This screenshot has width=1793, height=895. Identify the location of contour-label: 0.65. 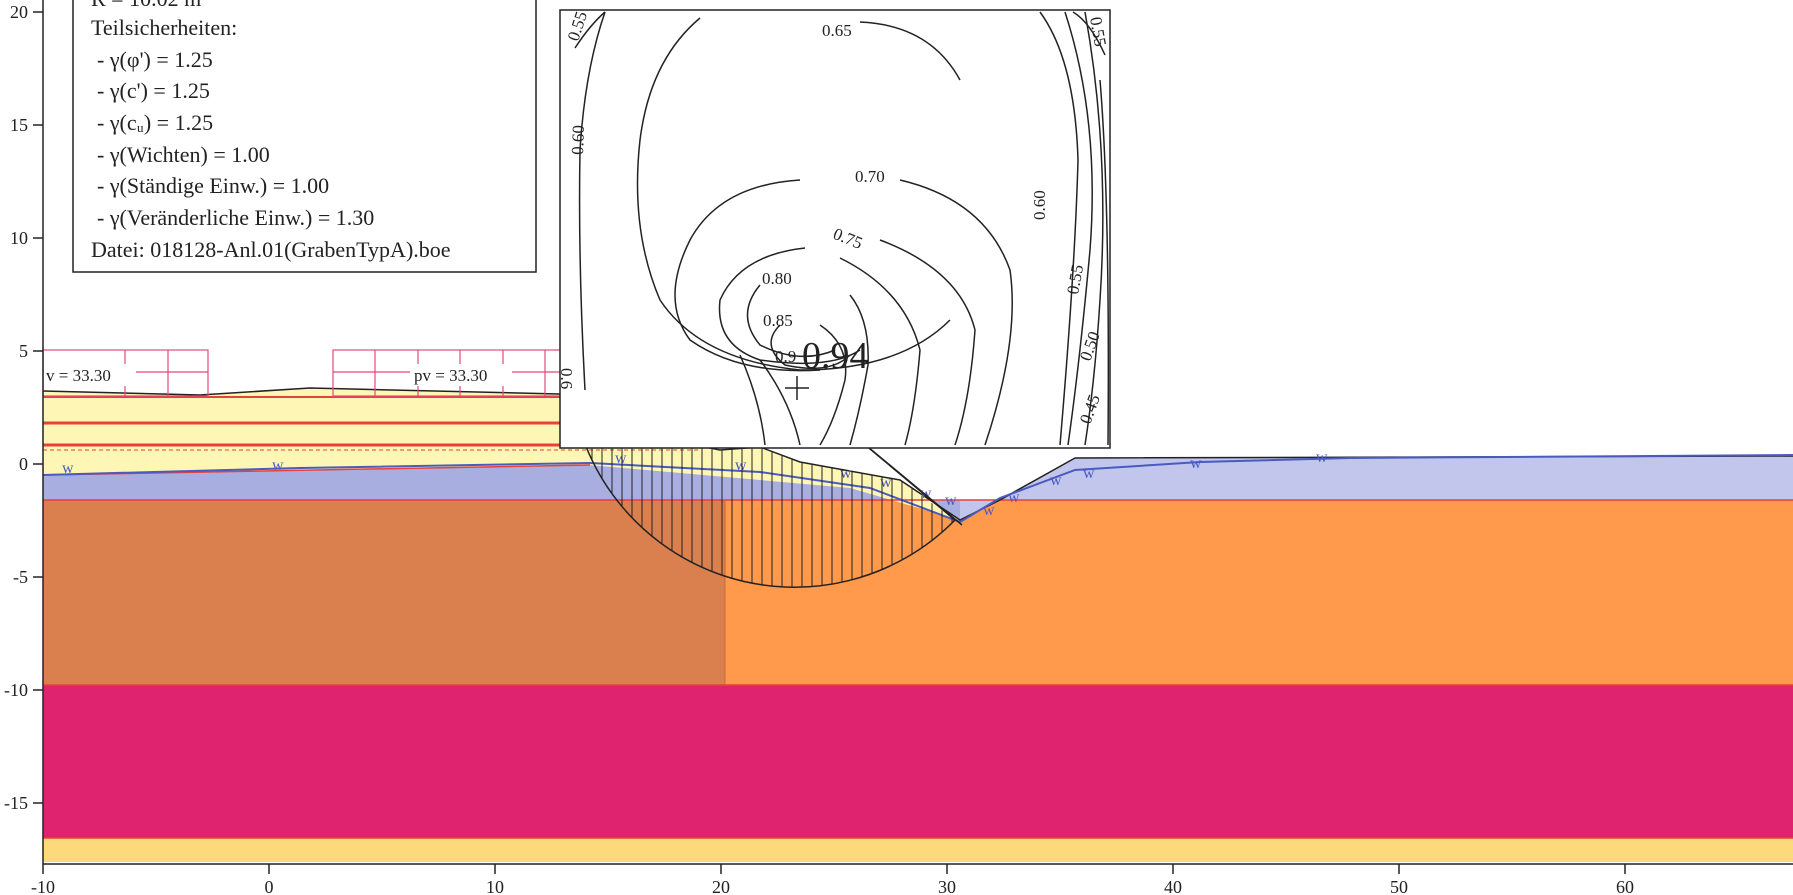
(837, 30).